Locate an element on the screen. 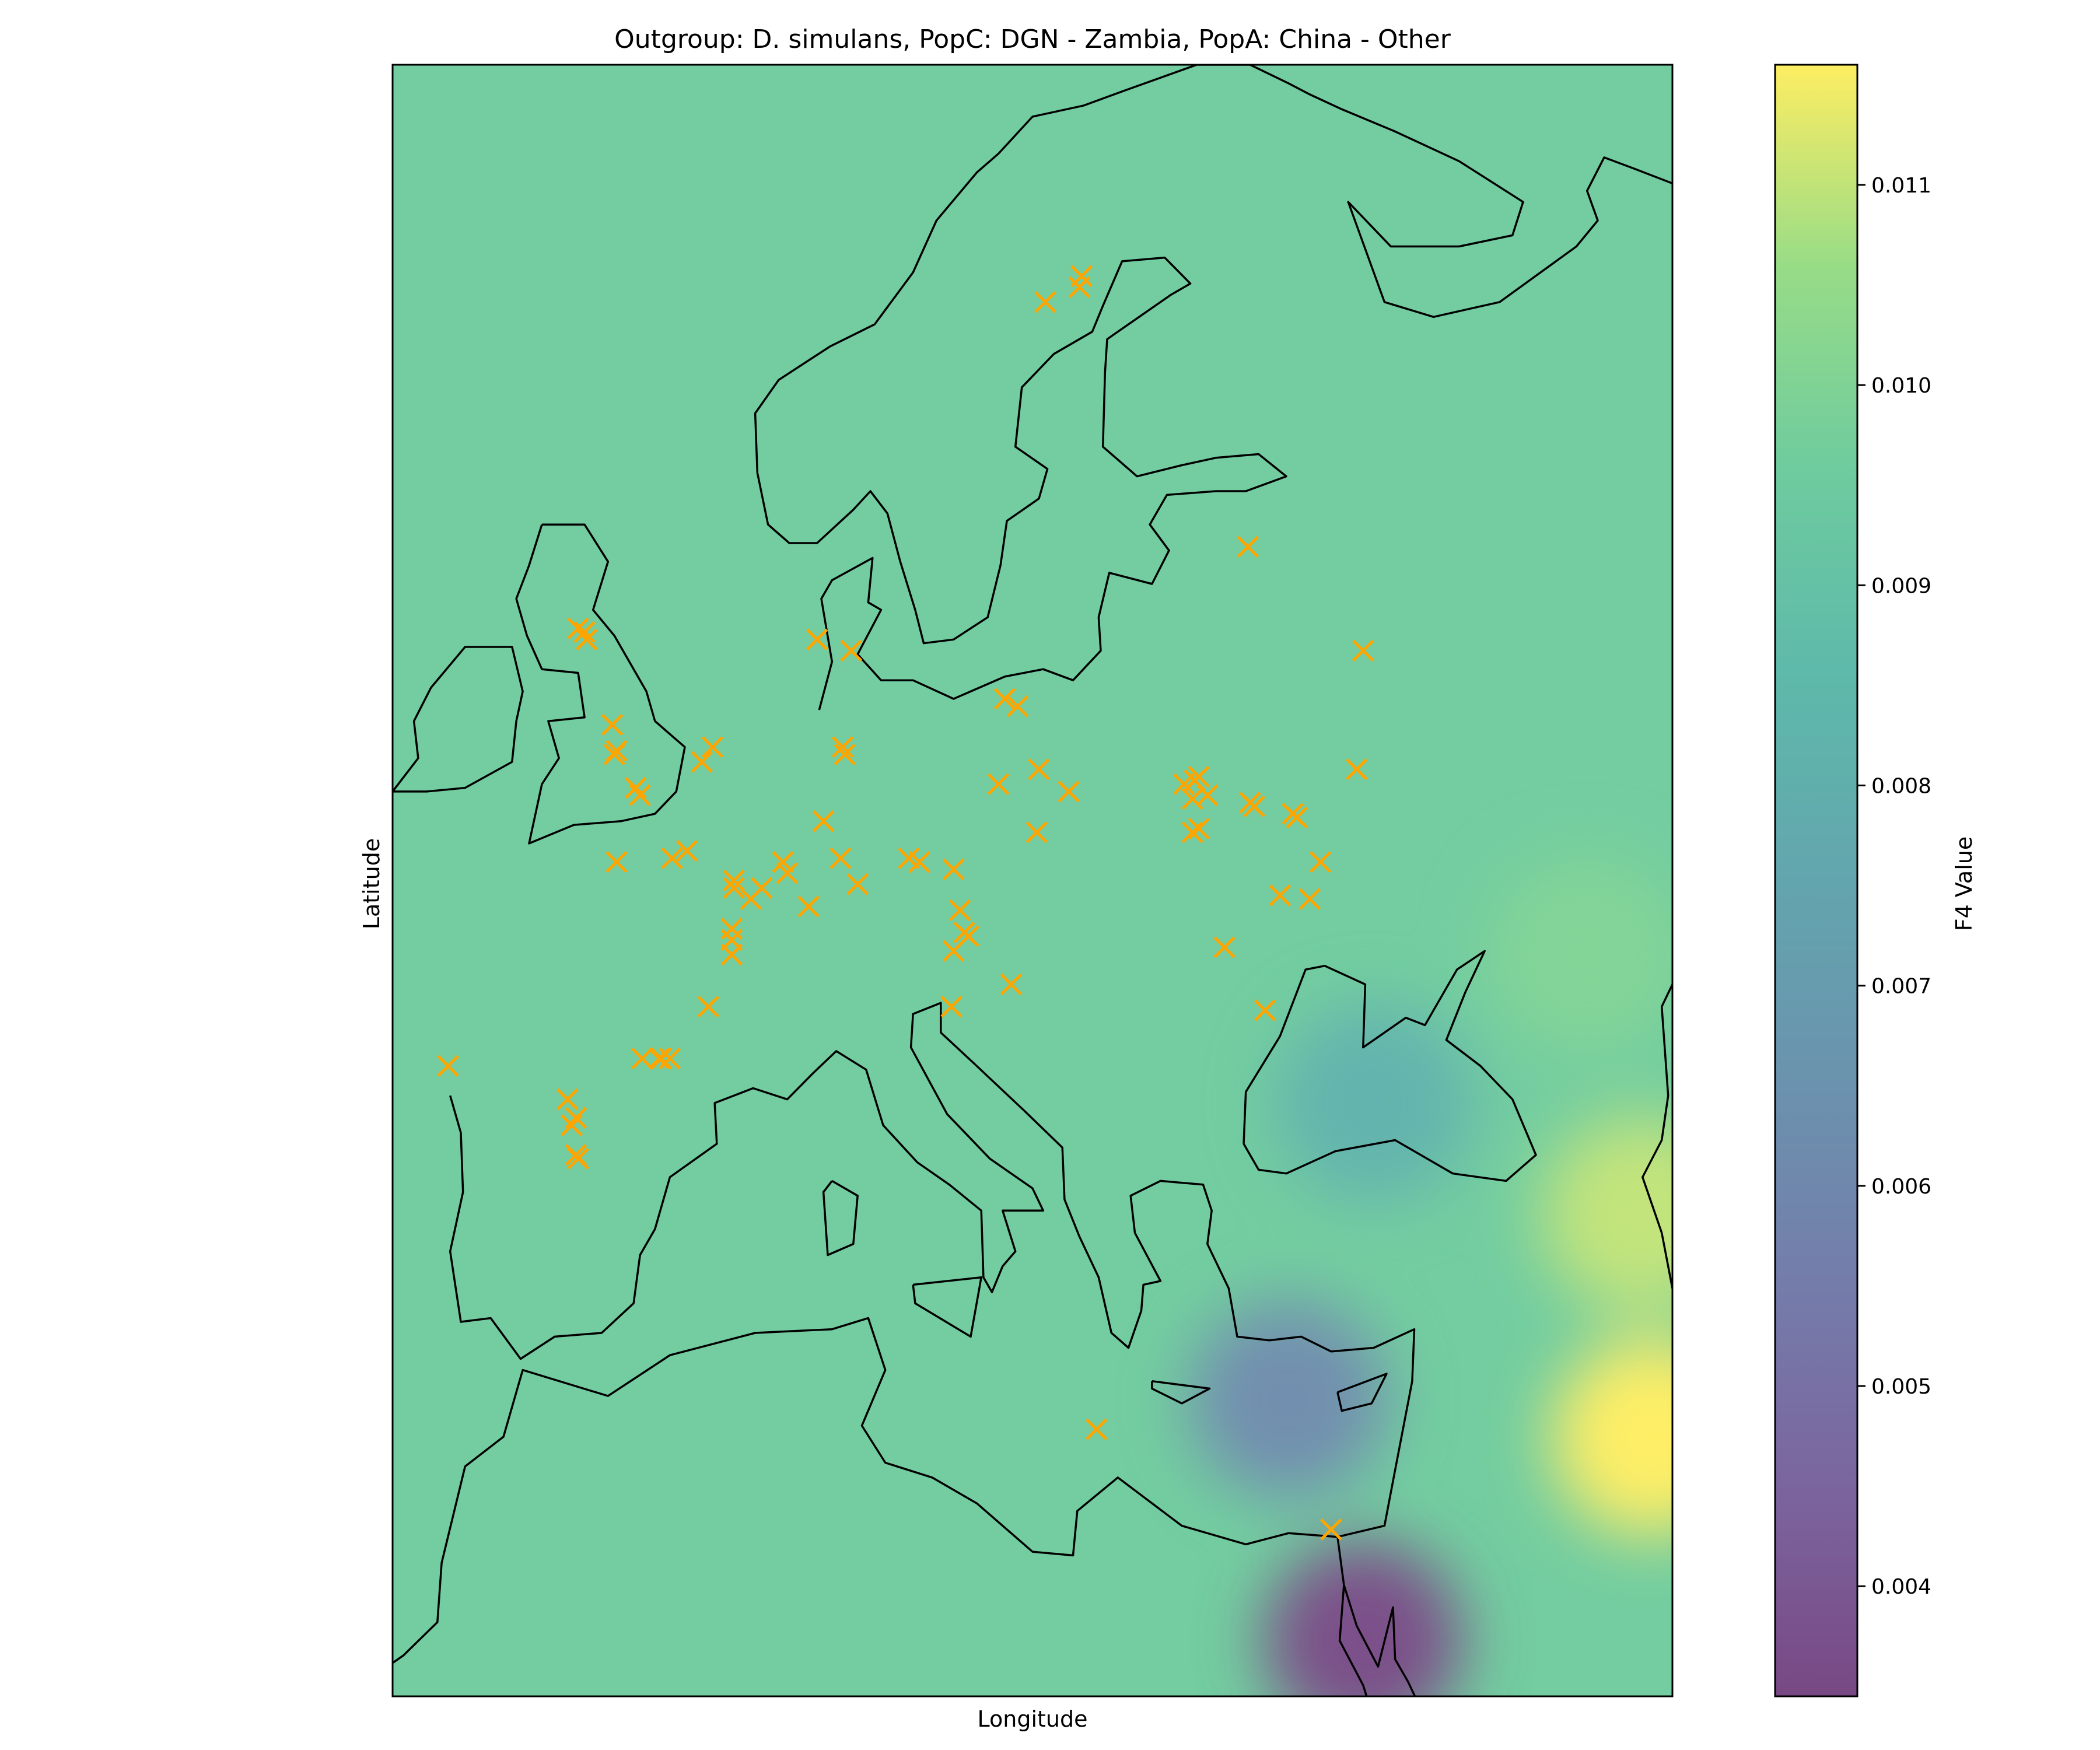  colorbar-tick-label: 0.008 is located at coordinates (1901, 786).